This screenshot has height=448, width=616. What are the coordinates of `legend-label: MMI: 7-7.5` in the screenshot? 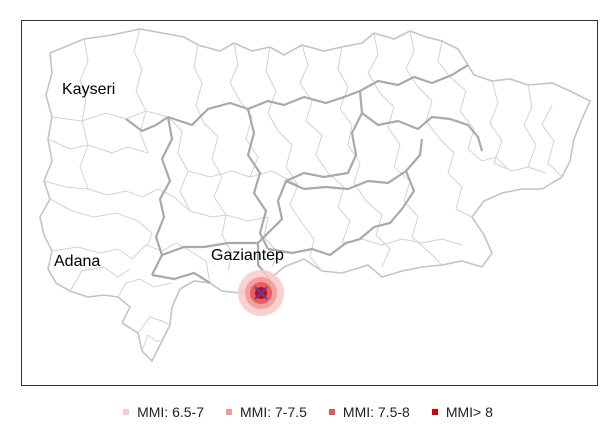 It's located at (273, 412).